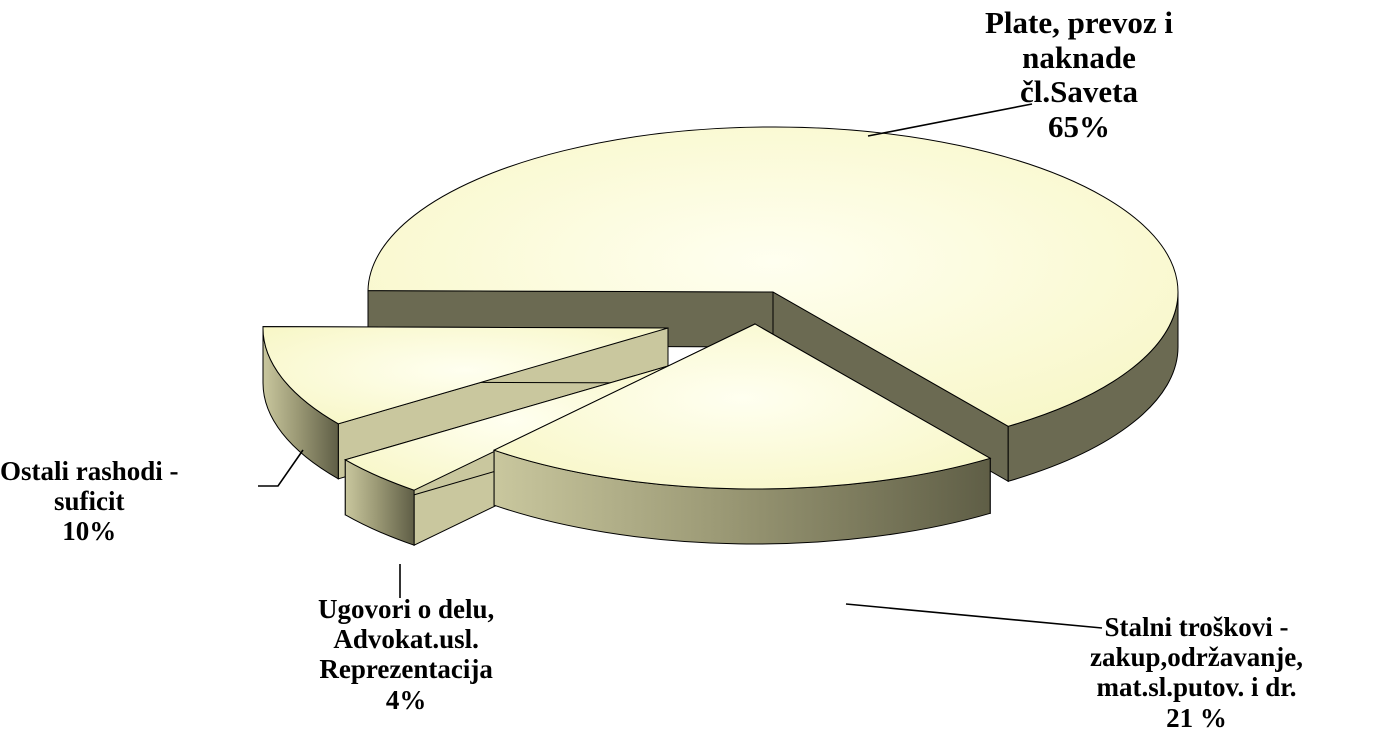 The height and width of the screenshot is (733, 1376). What do you see at coordinates (89, 531) in the screenshot?
I see `slice-label-line: 10%` at bounding box center [89, 531].